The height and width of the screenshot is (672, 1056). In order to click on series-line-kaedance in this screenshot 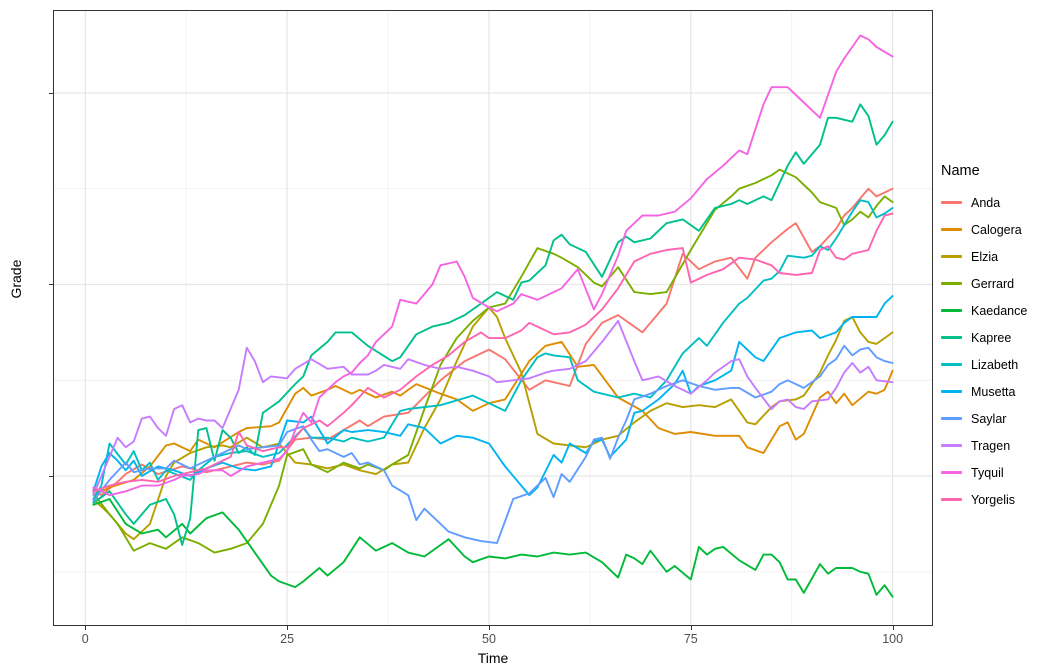, I will do `click(493, 548)`.